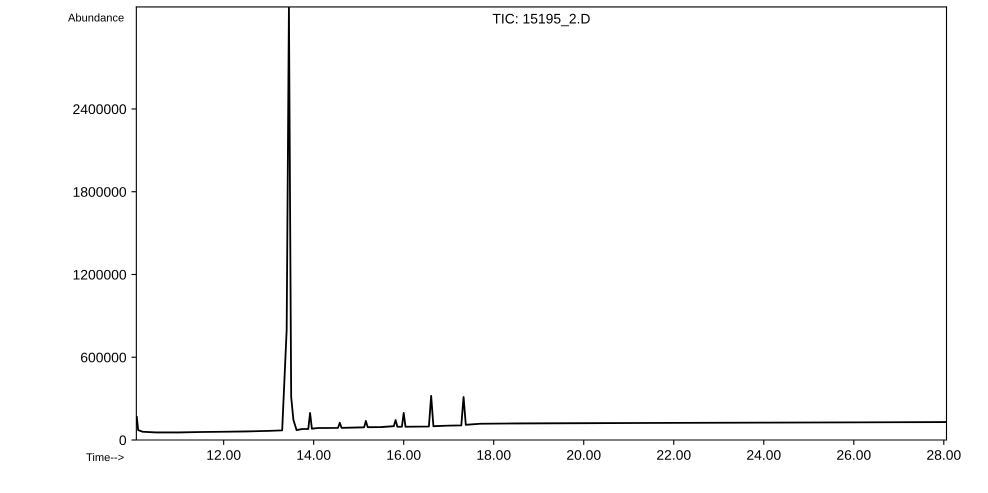 The image size is (988, 493). What do you see at coordinates (223, 455) in the screenshot?
I see `x-tick-label: 12.00` at bounding box center [223, 455].